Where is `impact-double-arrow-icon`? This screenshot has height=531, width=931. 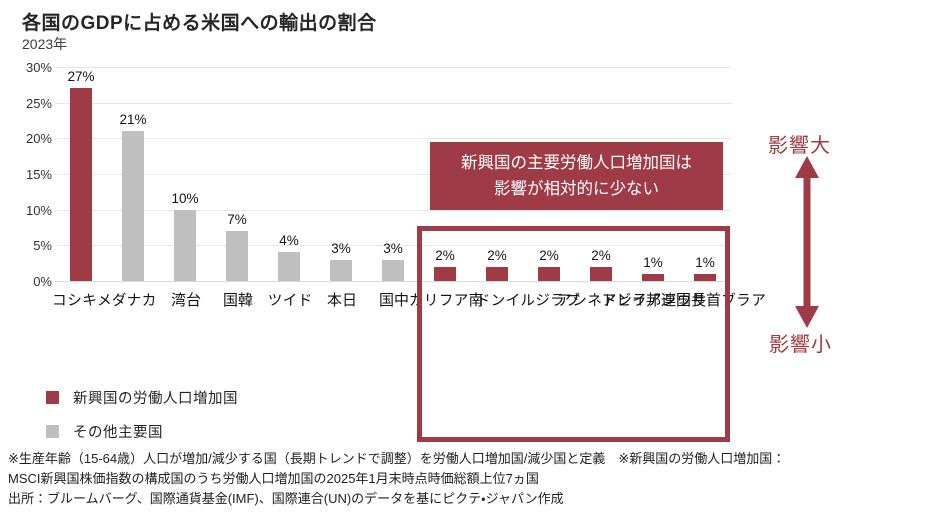
impact-double-arrow-icon is located at coordinates (807, 244).